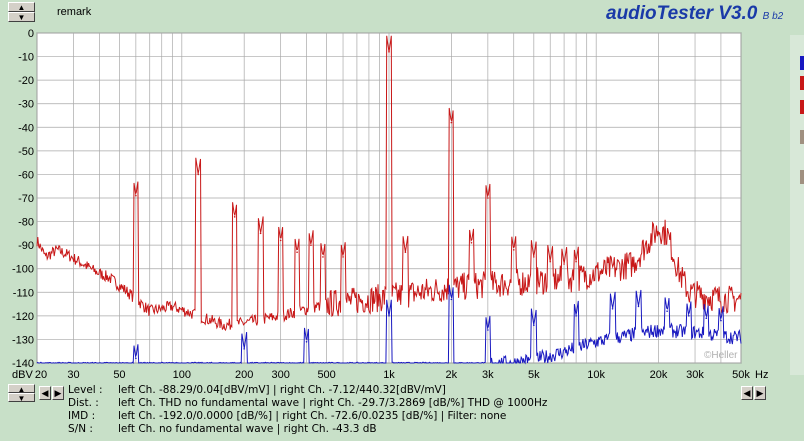 The image size is (804, 441). What do you see at coordinates (802, 83) in the screenshot?
I see `right-channel-swatch` at bounding box center [802, 83].